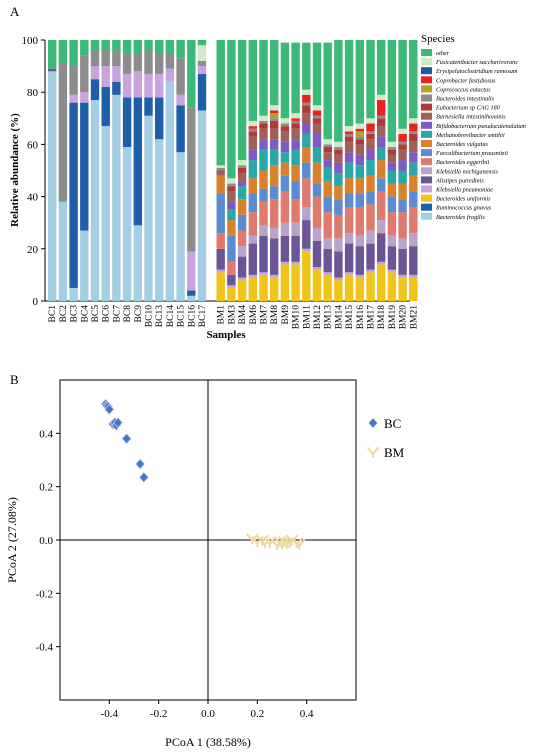 This screenshot has width=550, height=753. I want to click on bar-x-tick-label: BC1, so click(53, 314).